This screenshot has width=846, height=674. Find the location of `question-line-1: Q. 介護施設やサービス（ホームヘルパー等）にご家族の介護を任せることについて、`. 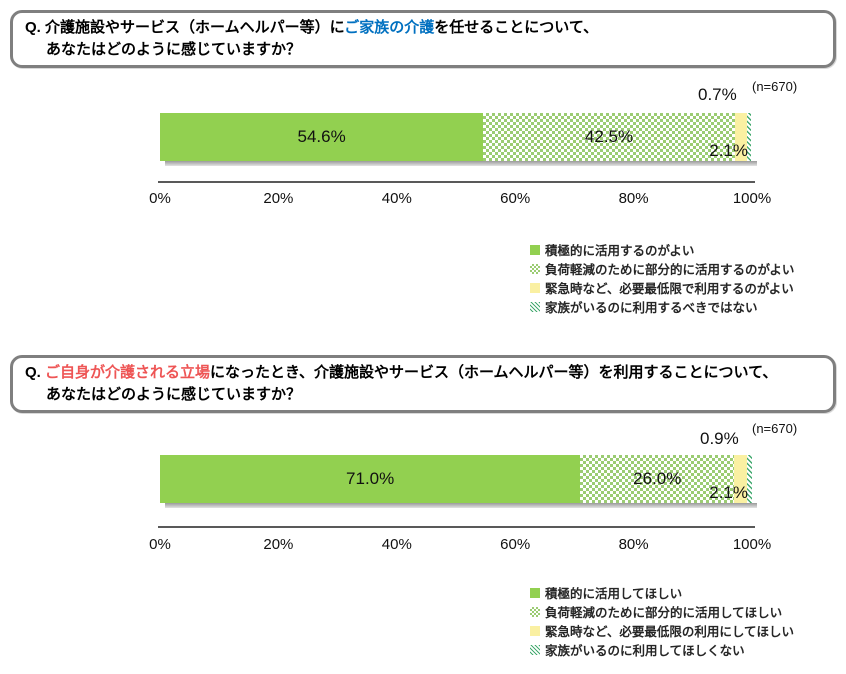

question-line-1: Q. 介護施設やサービス（ホームヘルパー等）にご家族の介護を任せることについて、 is located at coordinates (423, 28).